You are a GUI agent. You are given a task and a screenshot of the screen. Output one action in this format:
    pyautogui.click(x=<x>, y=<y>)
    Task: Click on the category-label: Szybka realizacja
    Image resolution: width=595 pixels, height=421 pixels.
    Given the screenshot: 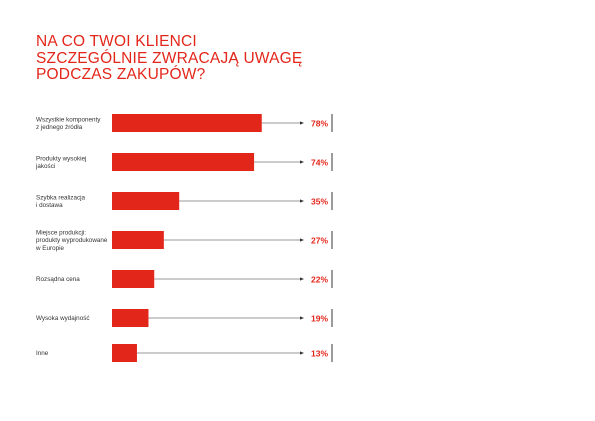 What is the action you would take?
    pyautogui.click(x=60, y=197)
    